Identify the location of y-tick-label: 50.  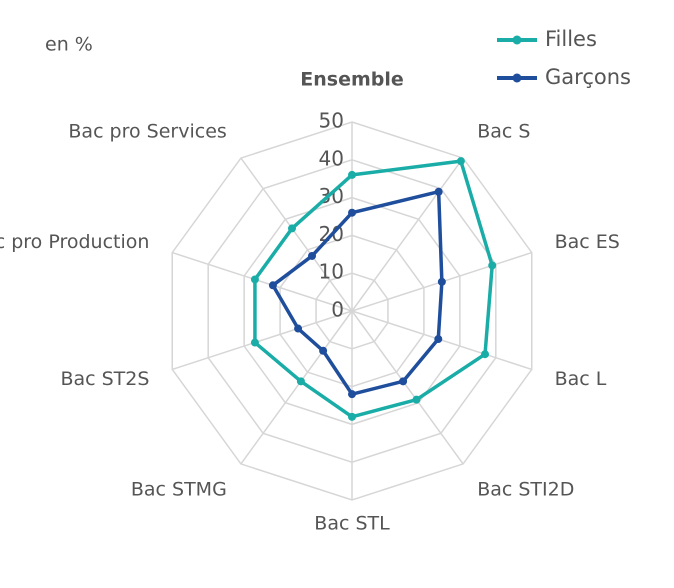
(331, 121).